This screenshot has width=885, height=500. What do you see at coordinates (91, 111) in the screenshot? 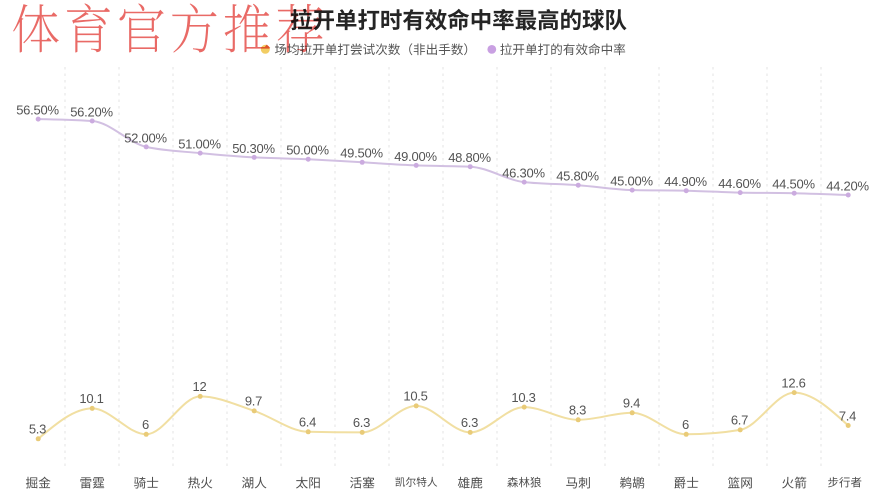
I see `svg-text: 56.20%` at bounding box center [91, 111].